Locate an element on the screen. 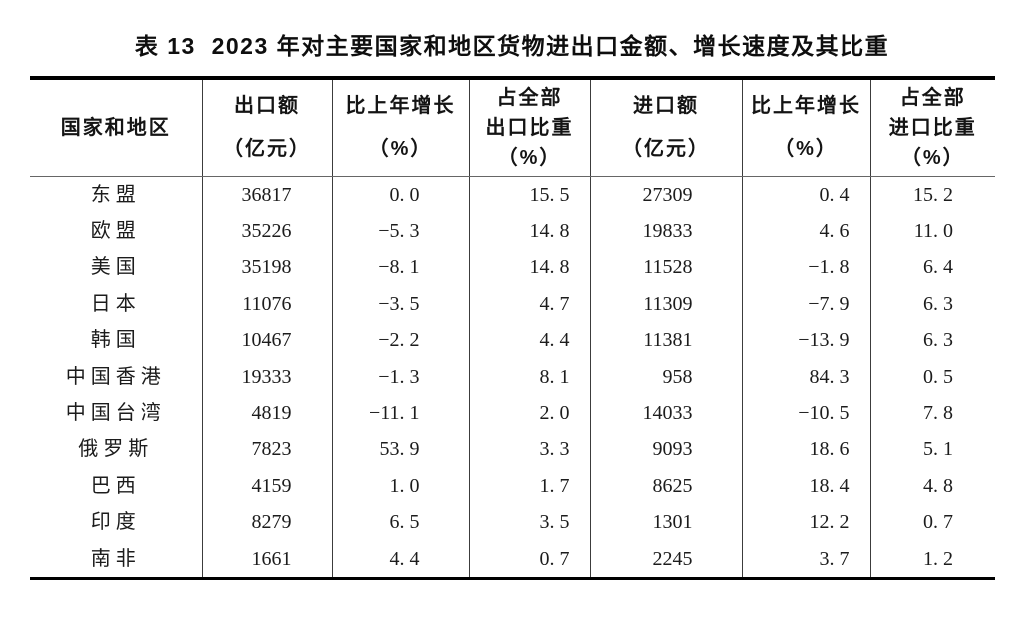 The width and height of the screenshot is (1024, 624). cell-import-amount: 11528 is located at coordinates (666, 267).